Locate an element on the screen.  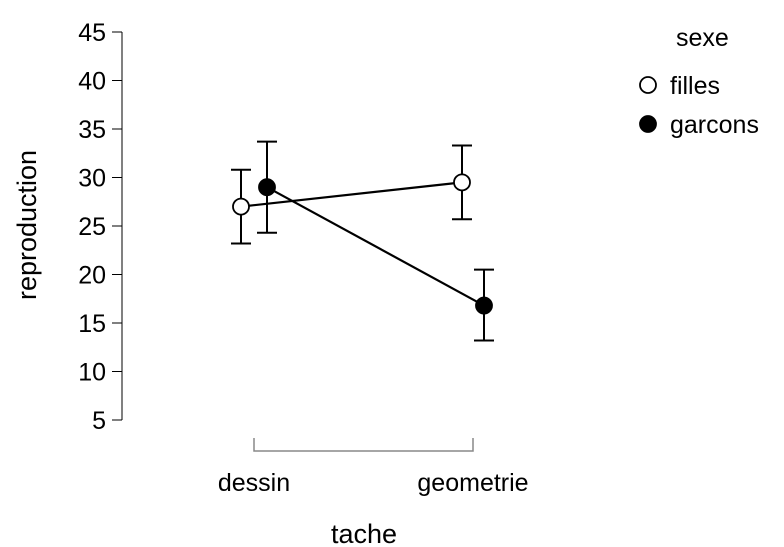
y-tick-label: 10 is located at coordinates (92, 373).